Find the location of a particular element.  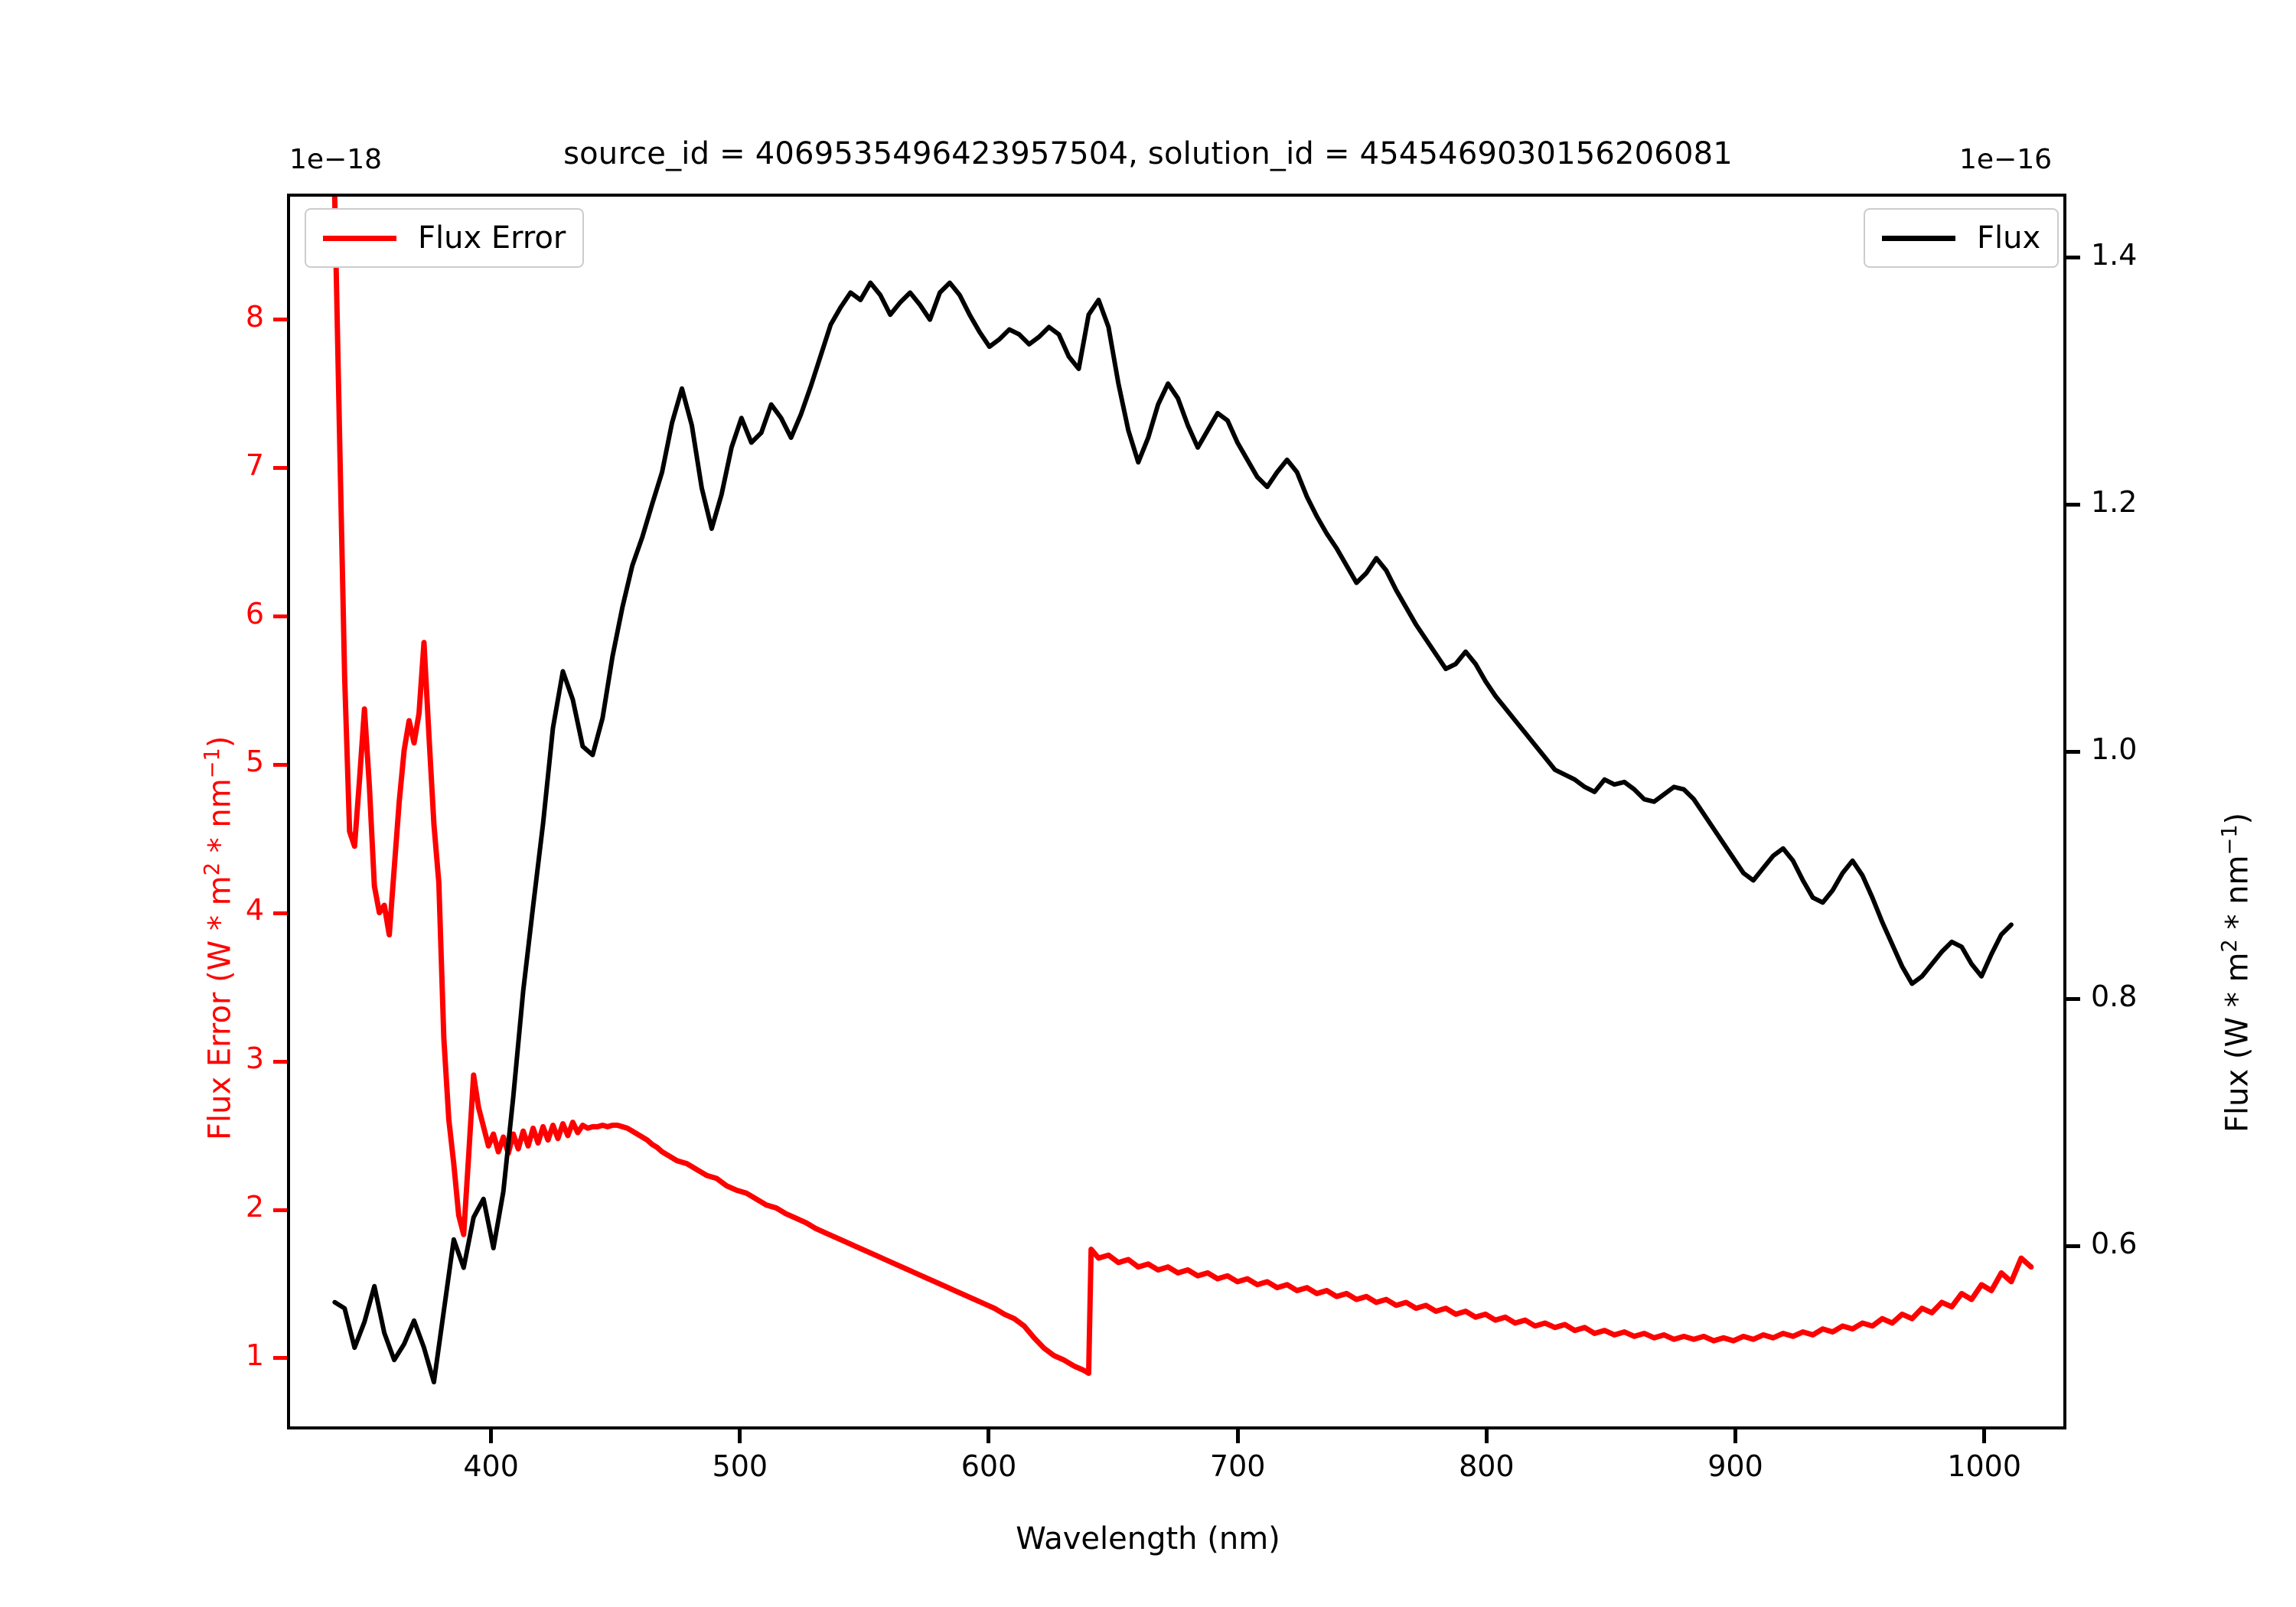

legend-label-flux-error: Flux Error is located at coordinates (492, 238).